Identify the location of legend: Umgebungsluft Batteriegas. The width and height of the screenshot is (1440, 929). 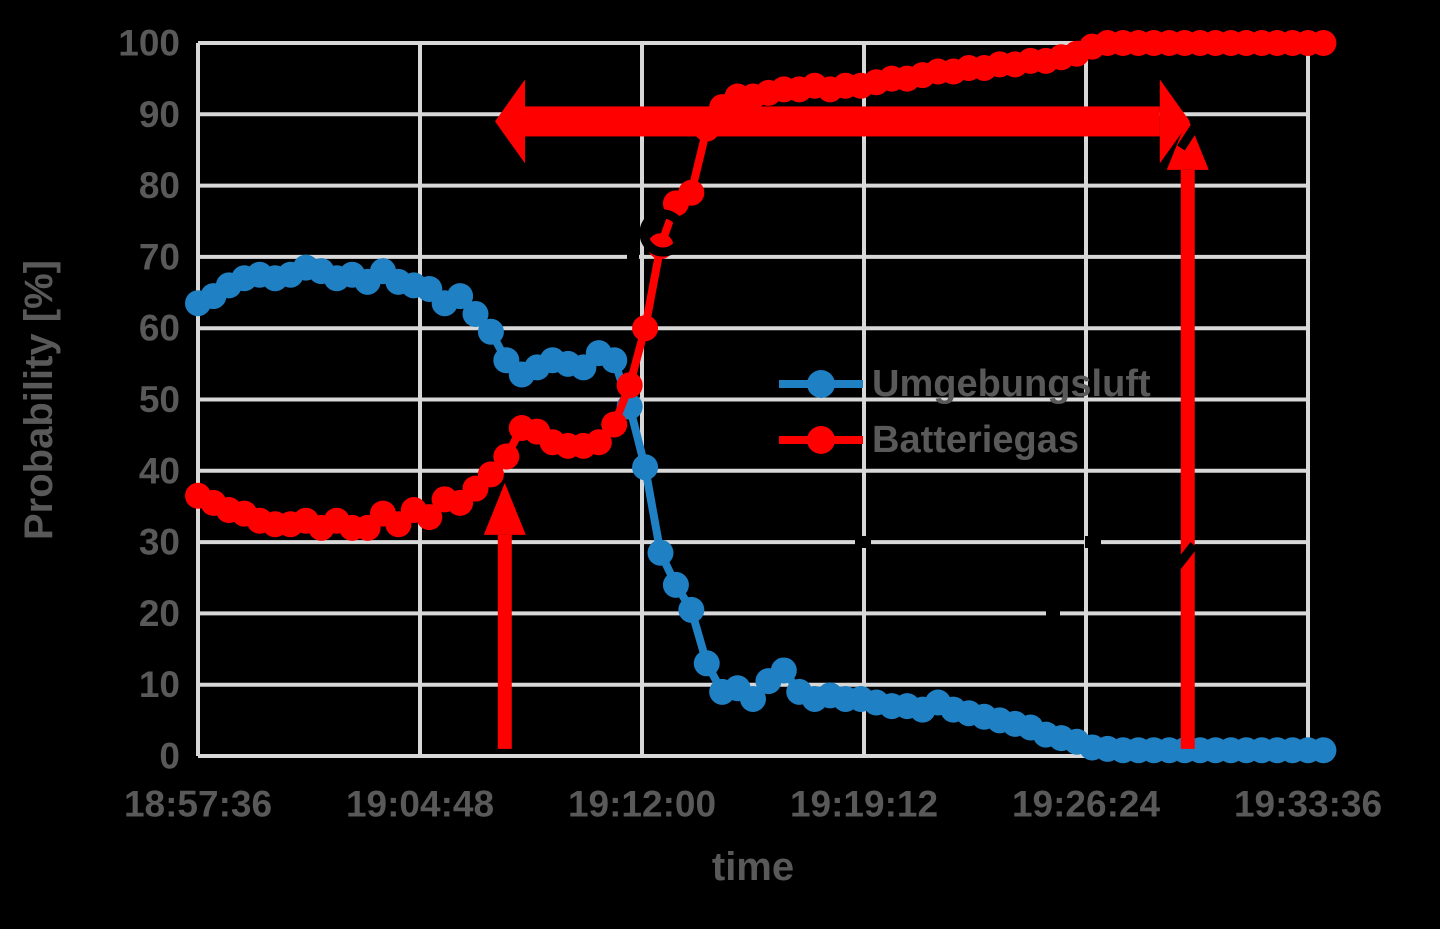
(965, 412).